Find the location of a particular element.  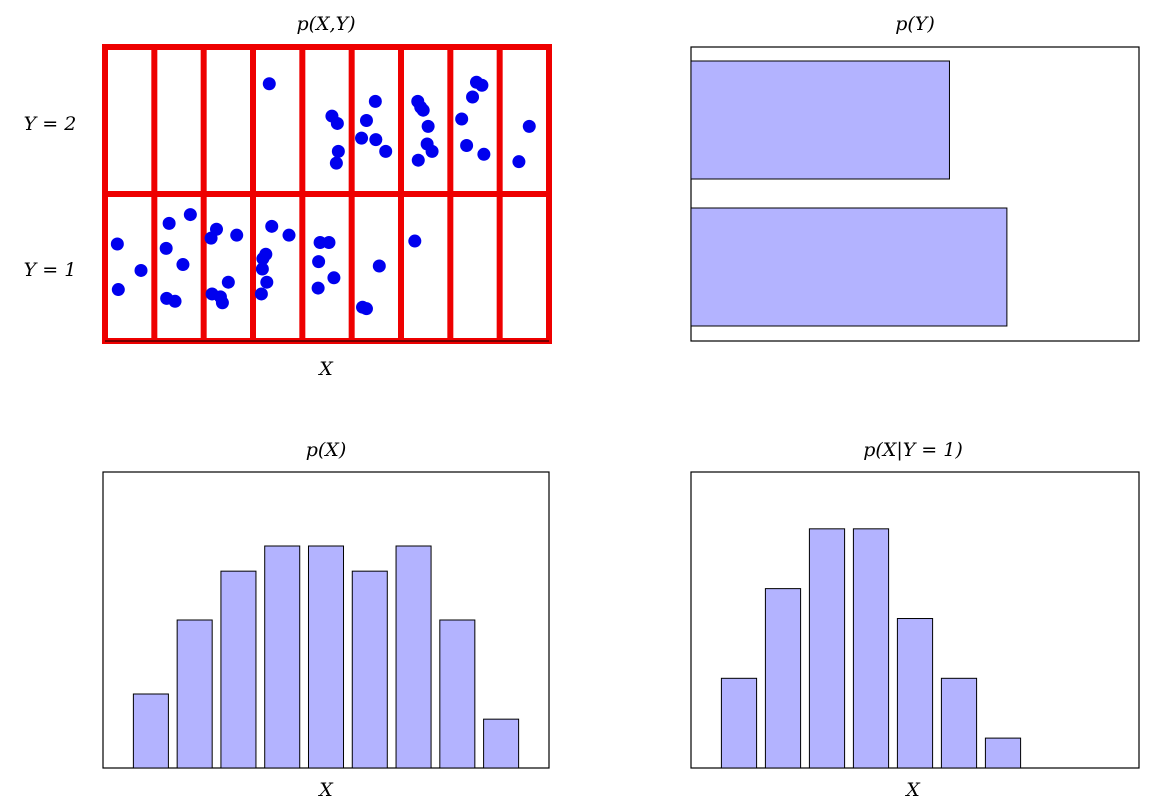

joint-plot-area is located at coordinates (327, 194).